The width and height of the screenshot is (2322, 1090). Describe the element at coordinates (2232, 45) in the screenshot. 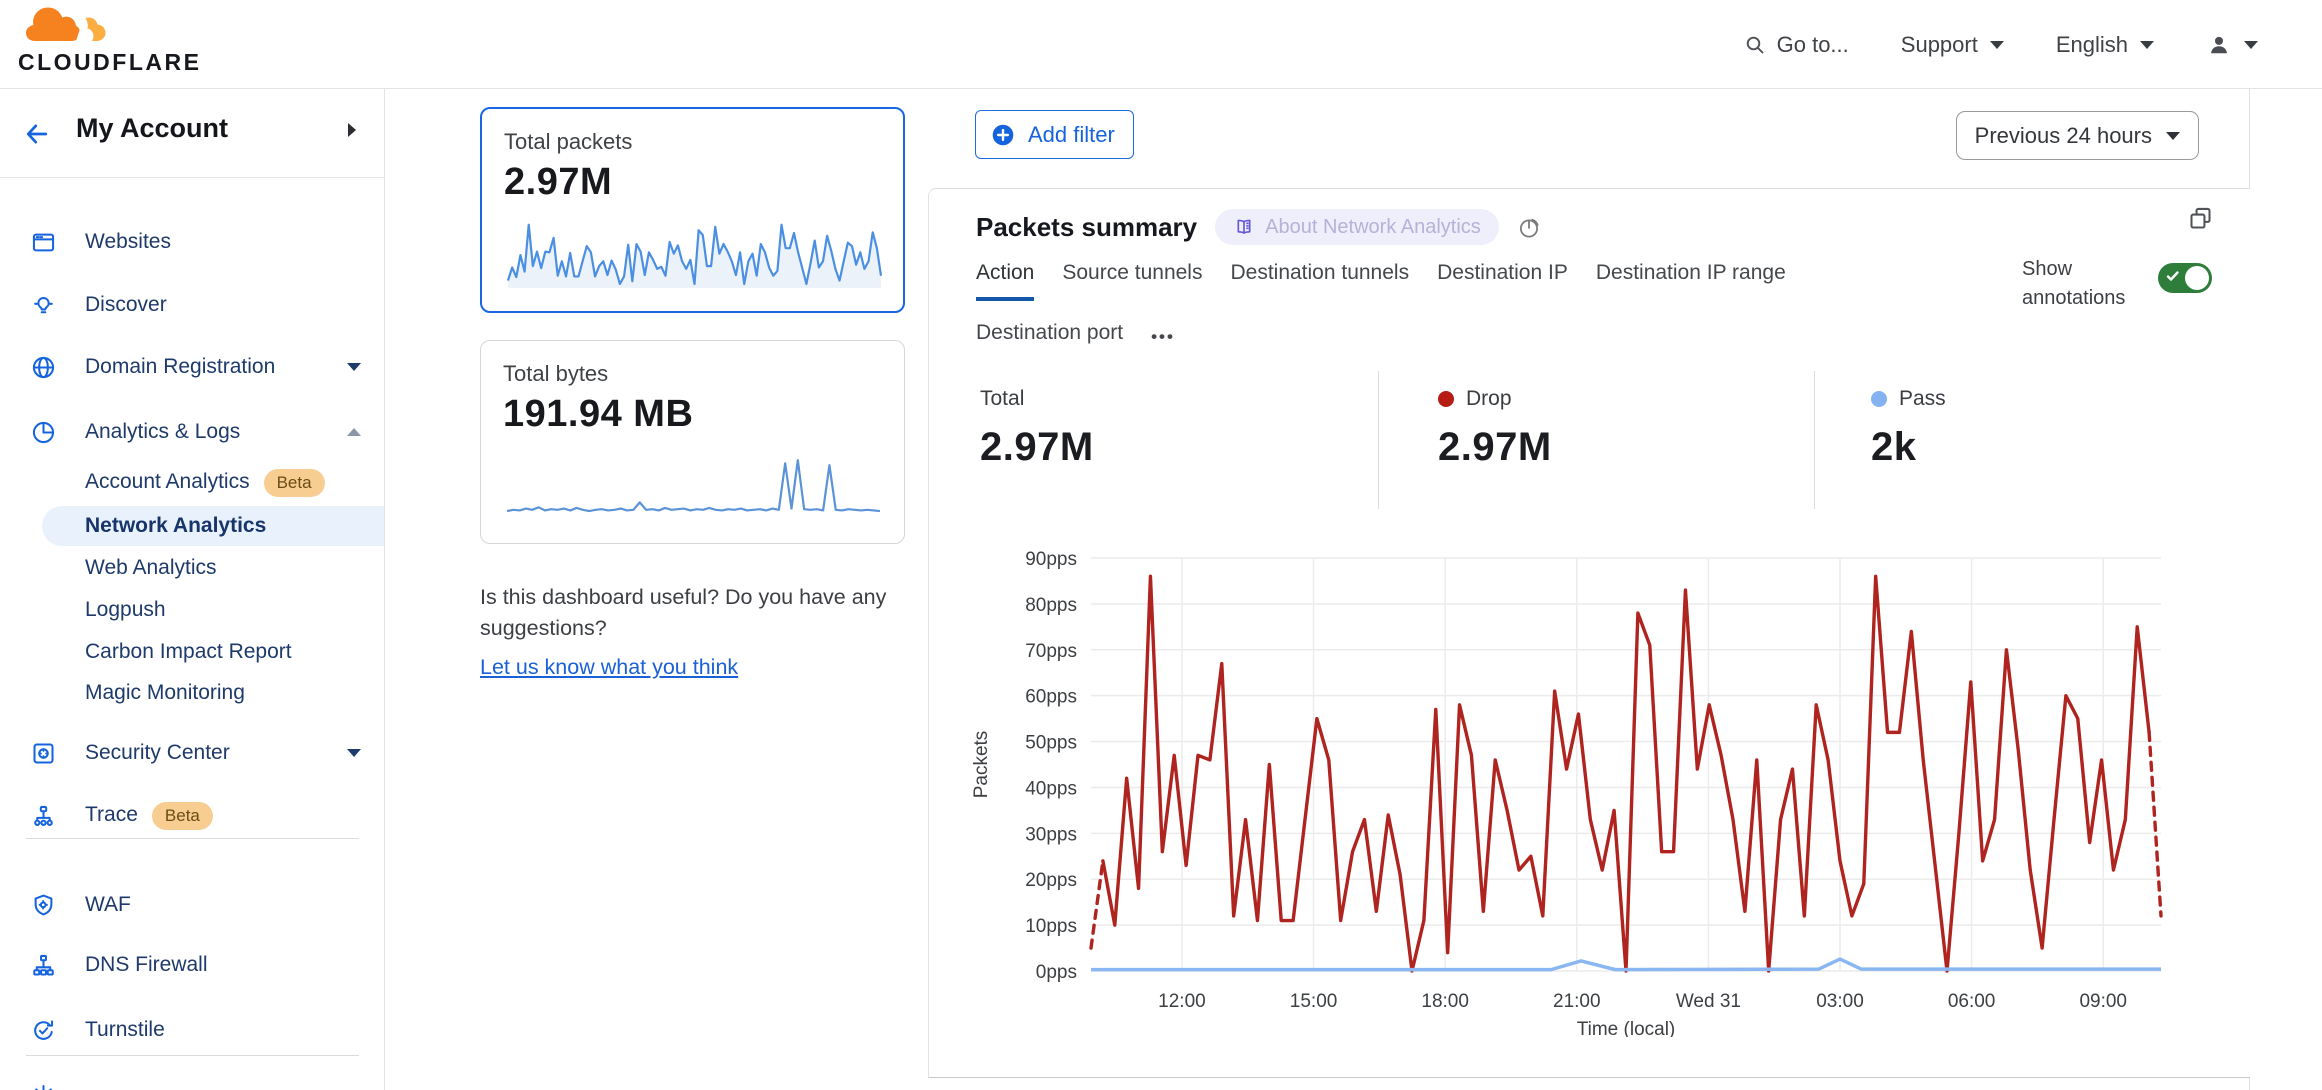

I see `account-menu` at that location.